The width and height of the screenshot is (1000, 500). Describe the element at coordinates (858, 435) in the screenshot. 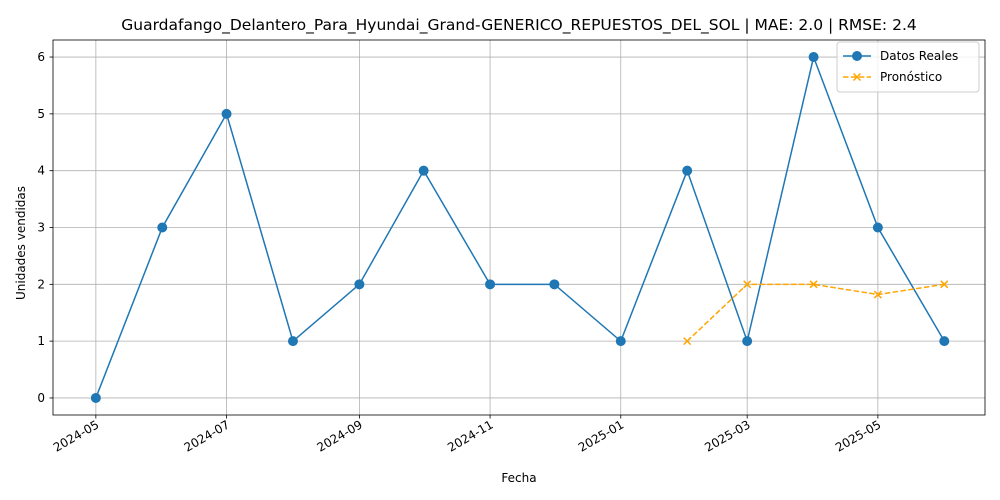

I see `x-tick-label: 2025-05` at that location.